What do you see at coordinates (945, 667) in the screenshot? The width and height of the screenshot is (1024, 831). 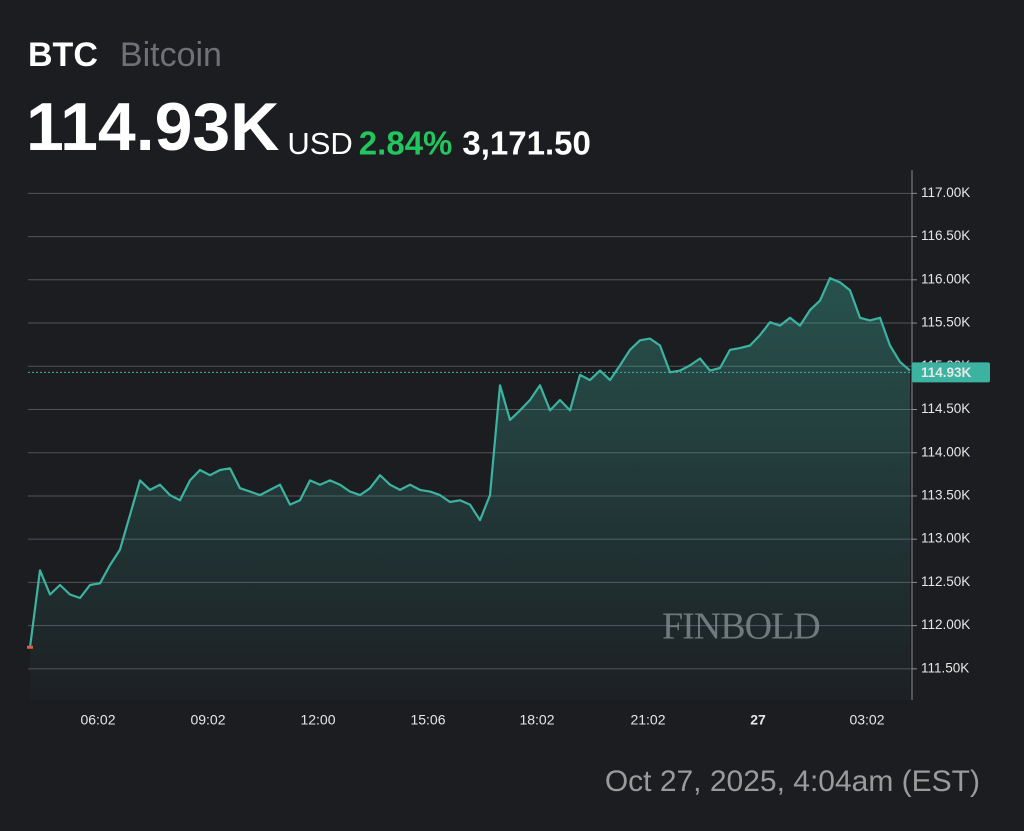 I see `y-tick-label: 111.50K` at bounding box center [945, 667].